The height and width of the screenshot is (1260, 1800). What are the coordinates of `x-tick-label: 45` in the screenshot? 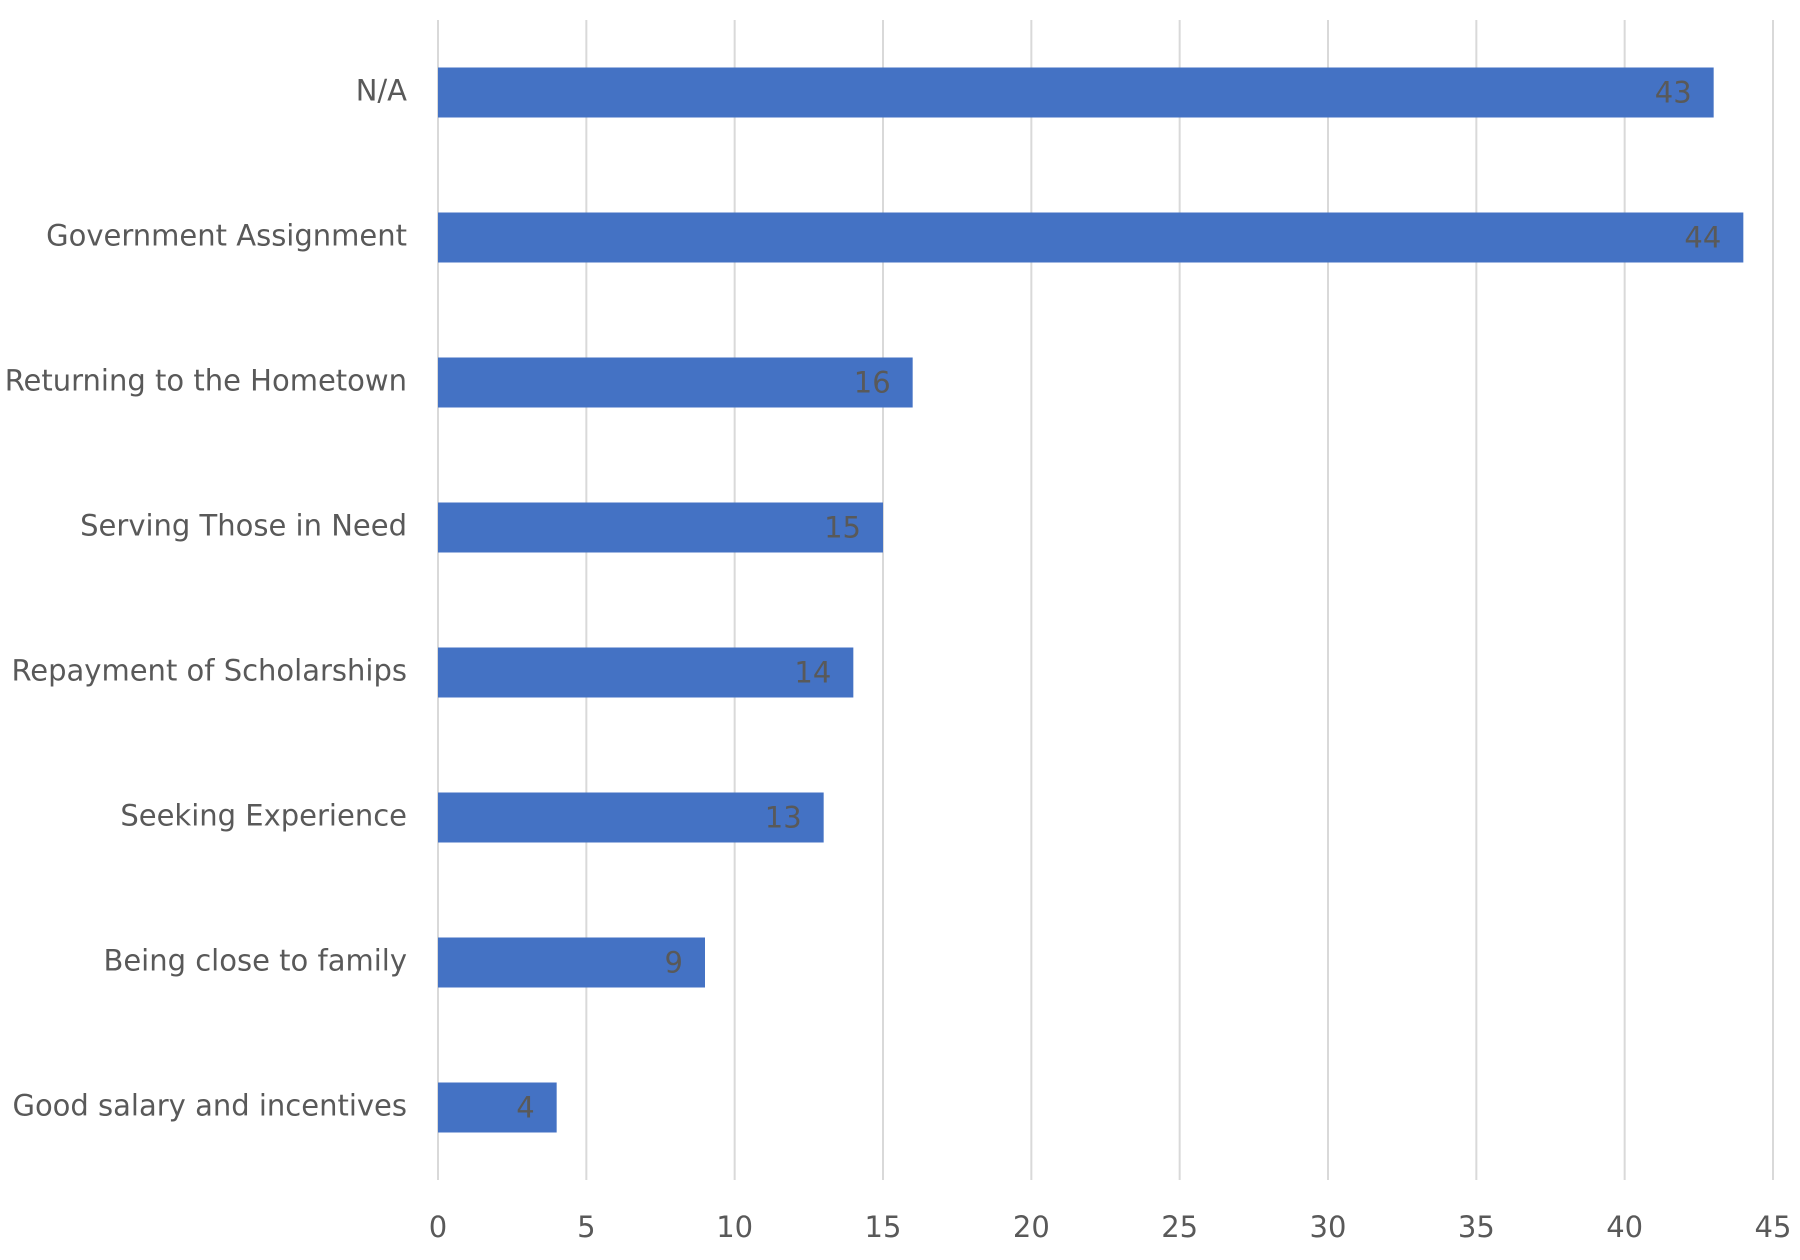 It's located at (1773, 1227).